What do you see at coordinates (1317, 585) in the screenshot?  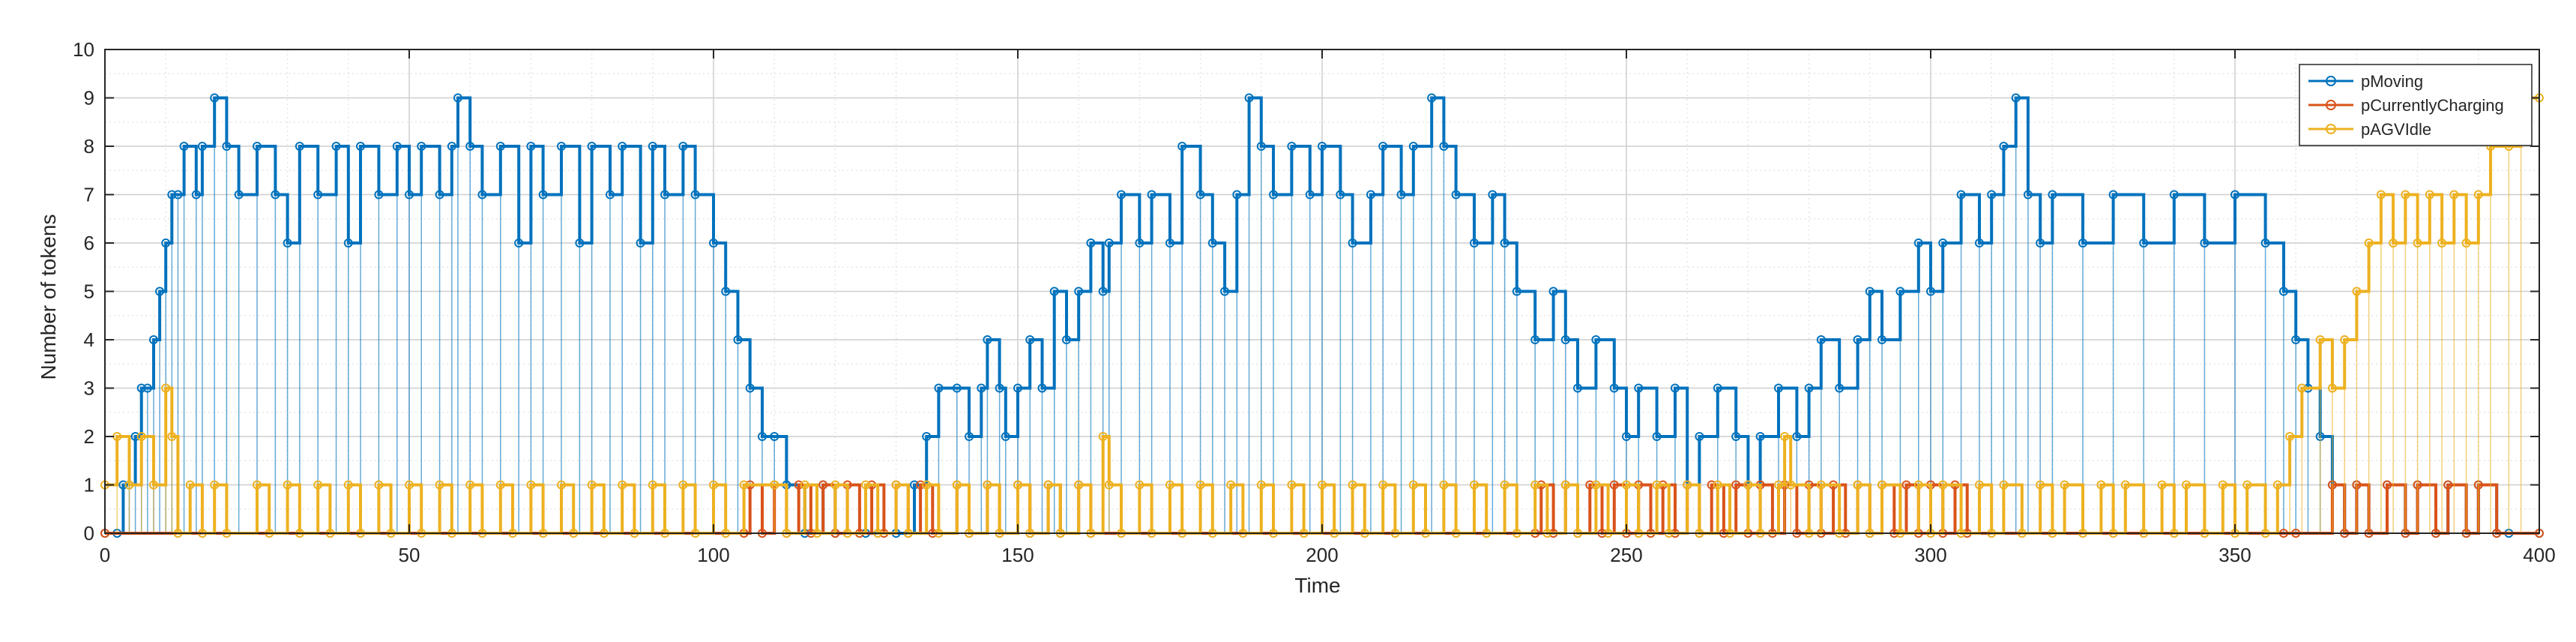 I see `x-axis-label: Time` at bounding box center [1317, 585].